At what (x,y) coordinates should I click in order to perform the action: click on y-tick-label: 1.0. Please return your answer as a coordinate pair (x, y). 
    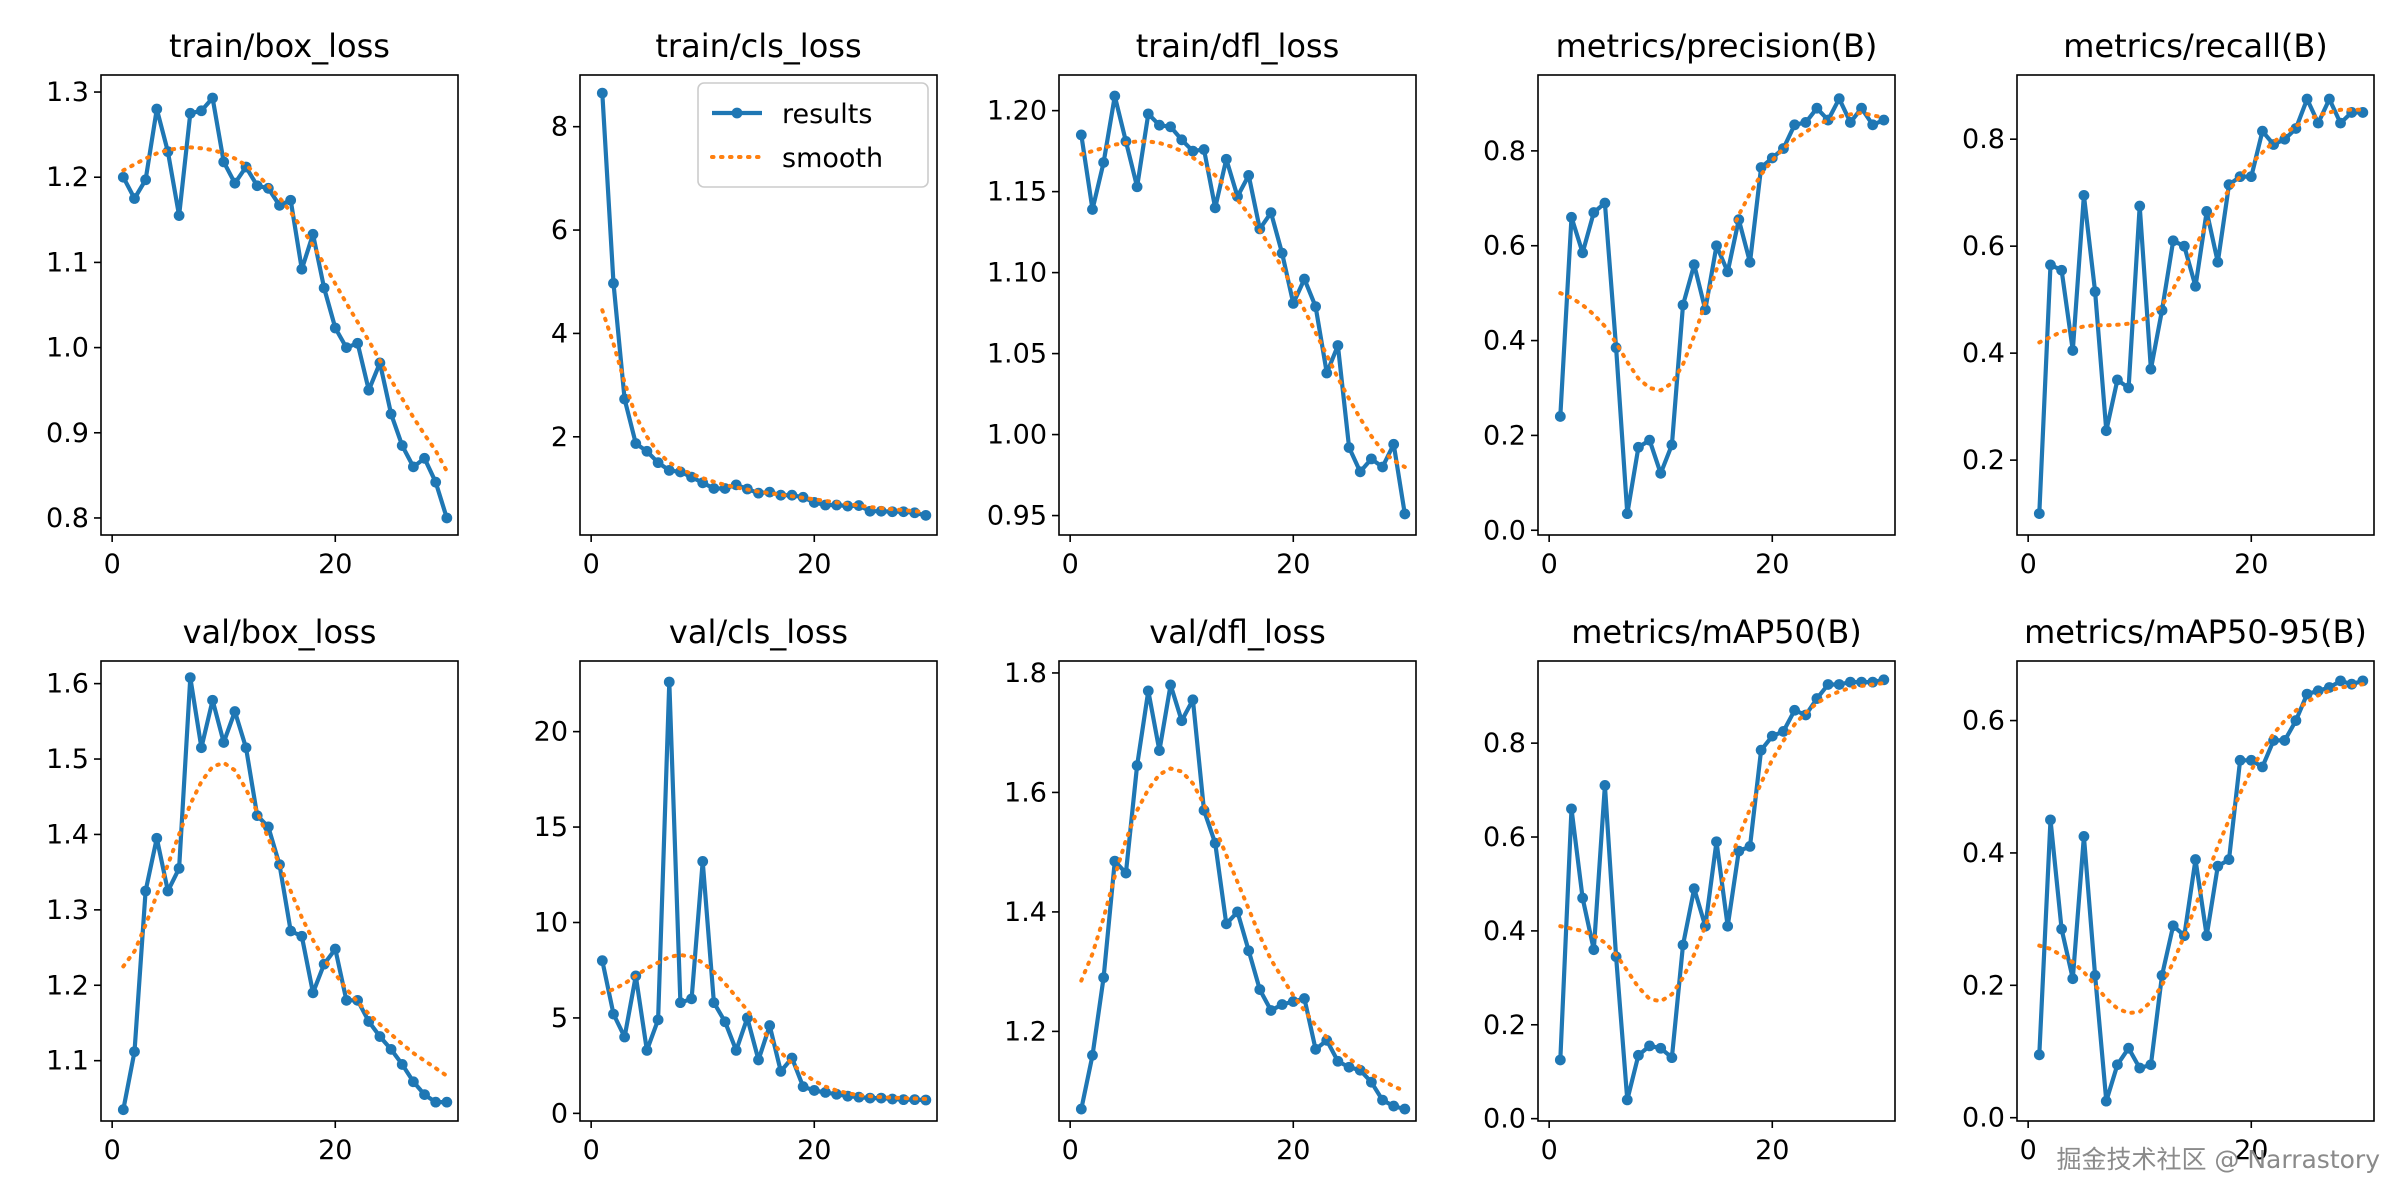
    Looking at the image, I should click on (67, 348).